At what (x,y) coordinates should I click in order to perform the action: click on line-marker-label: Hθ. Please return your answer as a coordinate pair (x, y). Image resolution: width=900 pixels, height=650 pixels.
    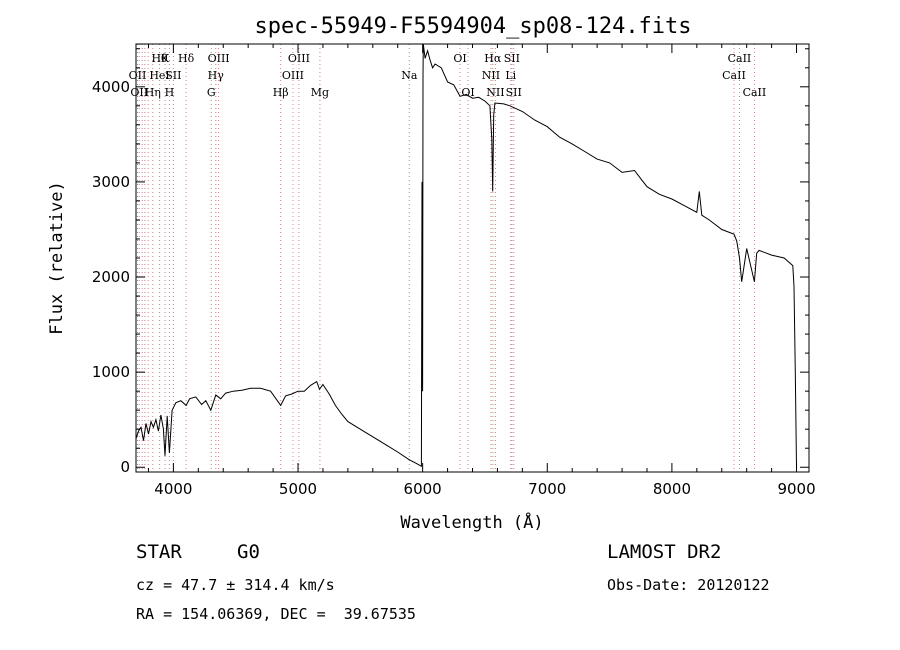
    Looking at the image, I should click on (159, 58).